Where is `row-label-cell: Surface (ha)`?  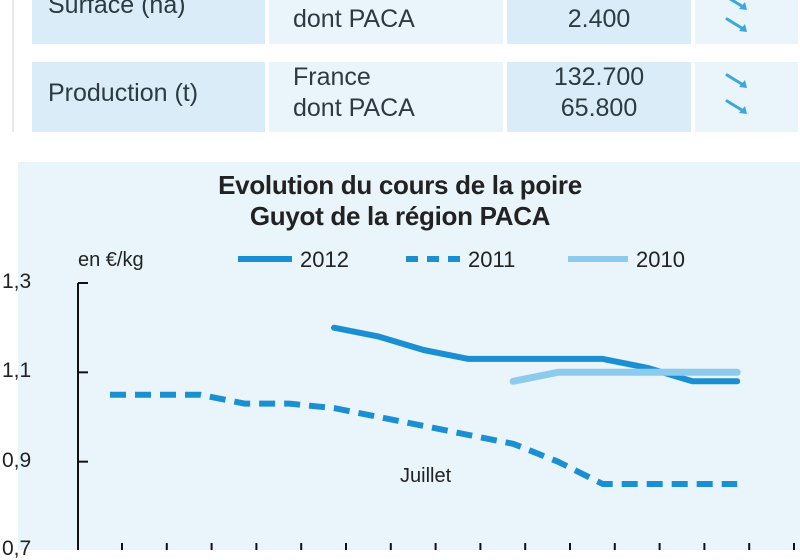
row-label-cell: Surface (ha) is located at coordinates (148, 22).